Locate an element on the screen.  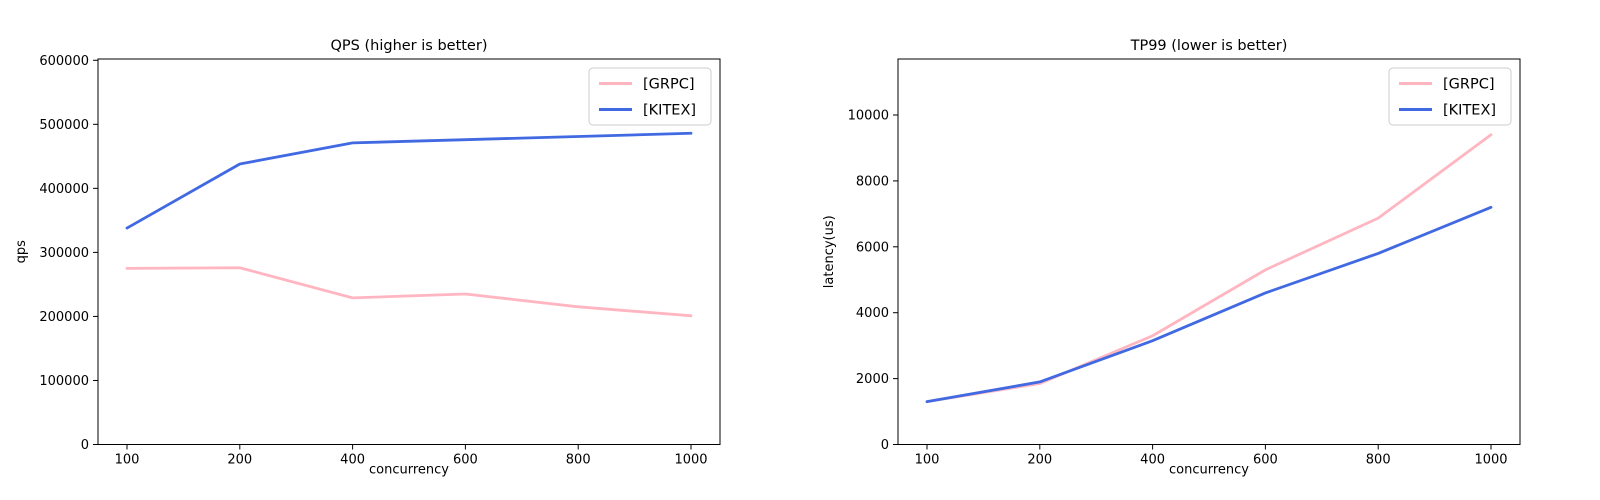
y-tick-label: 500000 is located at coordinates (64, 125).